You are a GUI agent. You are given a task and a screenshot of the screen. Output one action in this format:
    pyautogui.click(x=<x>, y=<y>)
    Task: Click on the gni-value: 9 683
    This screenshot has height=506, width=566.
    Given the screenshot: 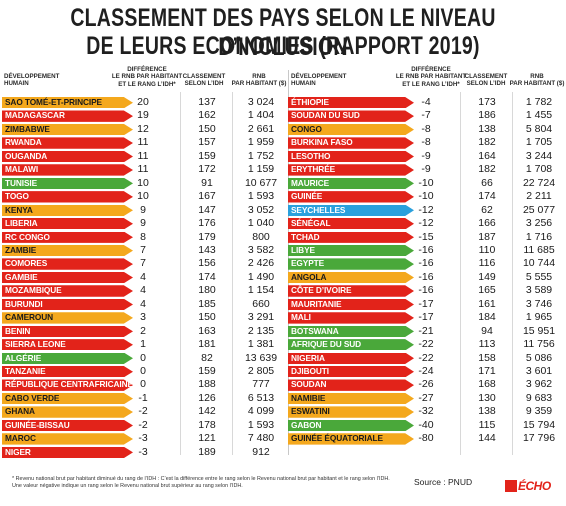 What is the action you would take?
    pyautogui.click(x=539, y=397)
    